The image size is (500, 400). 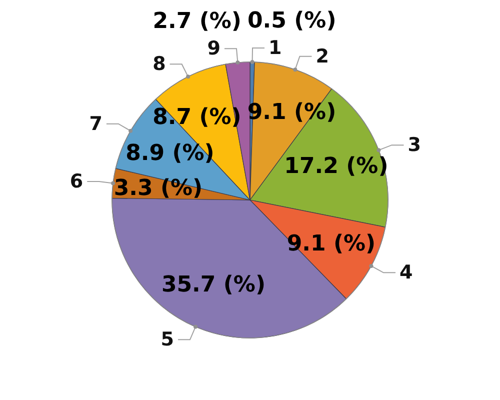 What do you see at coordinates (322, 56) in the screenshot?
I see `slice-label: 2` at bounding box center [322, 56].